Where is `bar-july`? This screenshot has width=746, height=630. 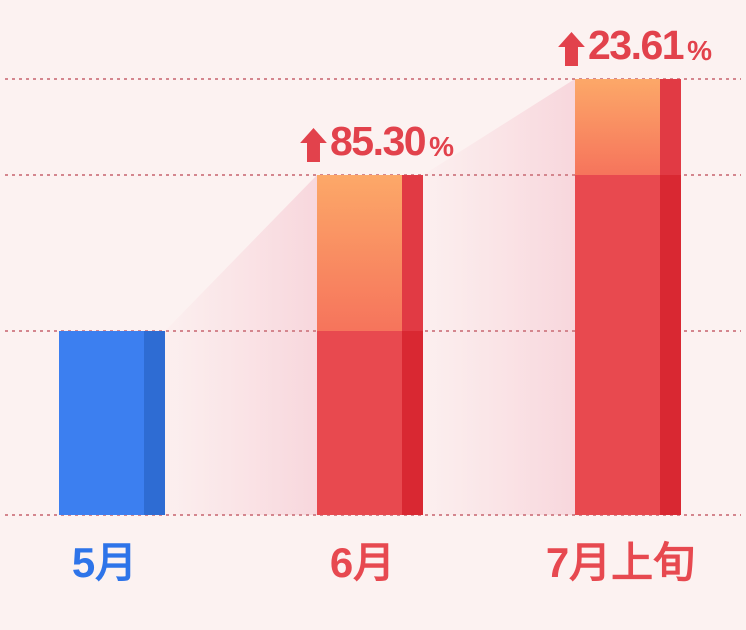 bar-july is located at coordinates (628, 296).